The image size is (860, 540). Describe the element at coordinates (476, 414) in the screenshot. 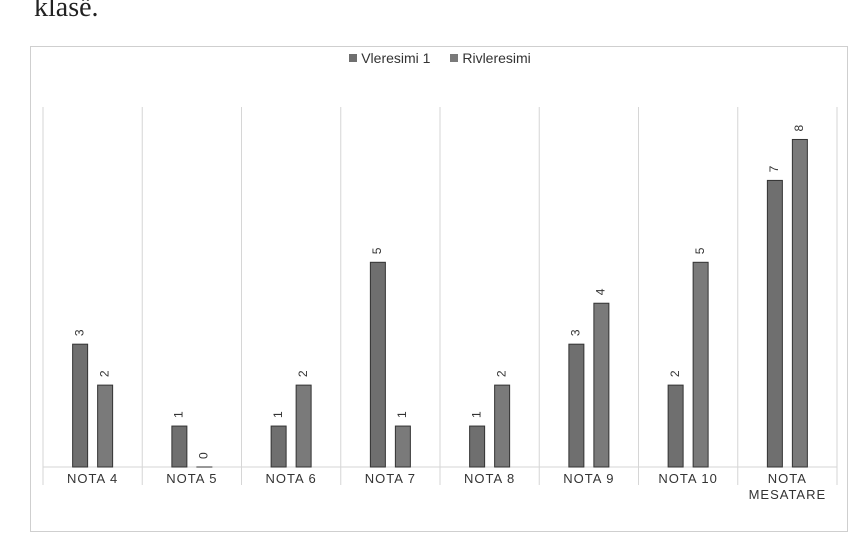

I see `data-label-1-5: 1` at that location.